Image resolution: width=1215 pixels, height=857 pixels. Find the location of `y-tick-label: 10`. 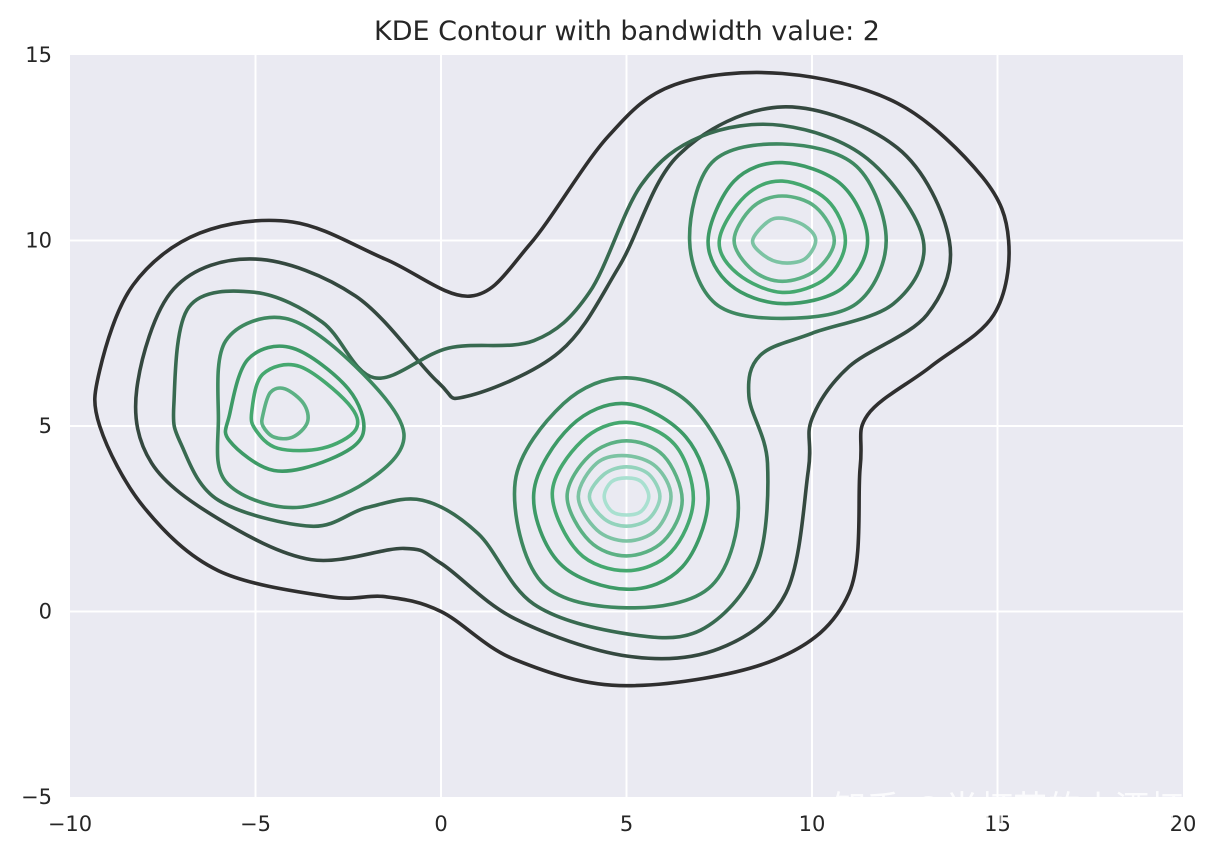

y-tick-label: 10 is located at coordinates (38, 241).